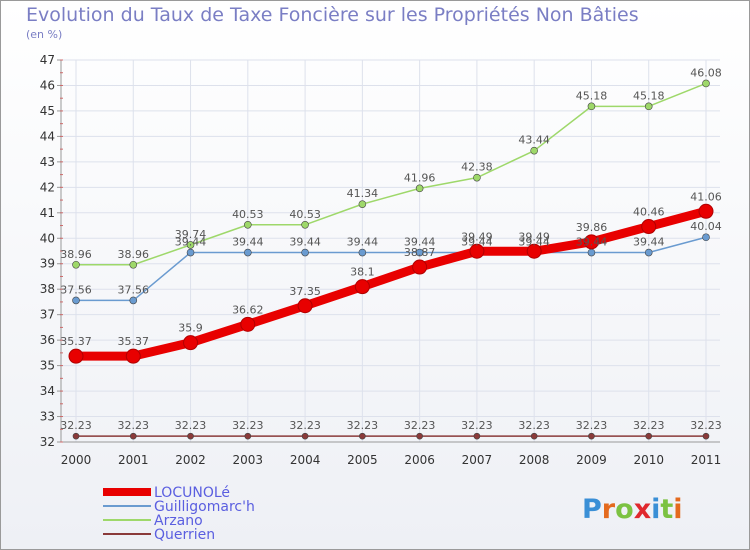 This screenshot has height=550, width=750. I want to click on proxiti-logo: Proxiti, so click(632, 509).